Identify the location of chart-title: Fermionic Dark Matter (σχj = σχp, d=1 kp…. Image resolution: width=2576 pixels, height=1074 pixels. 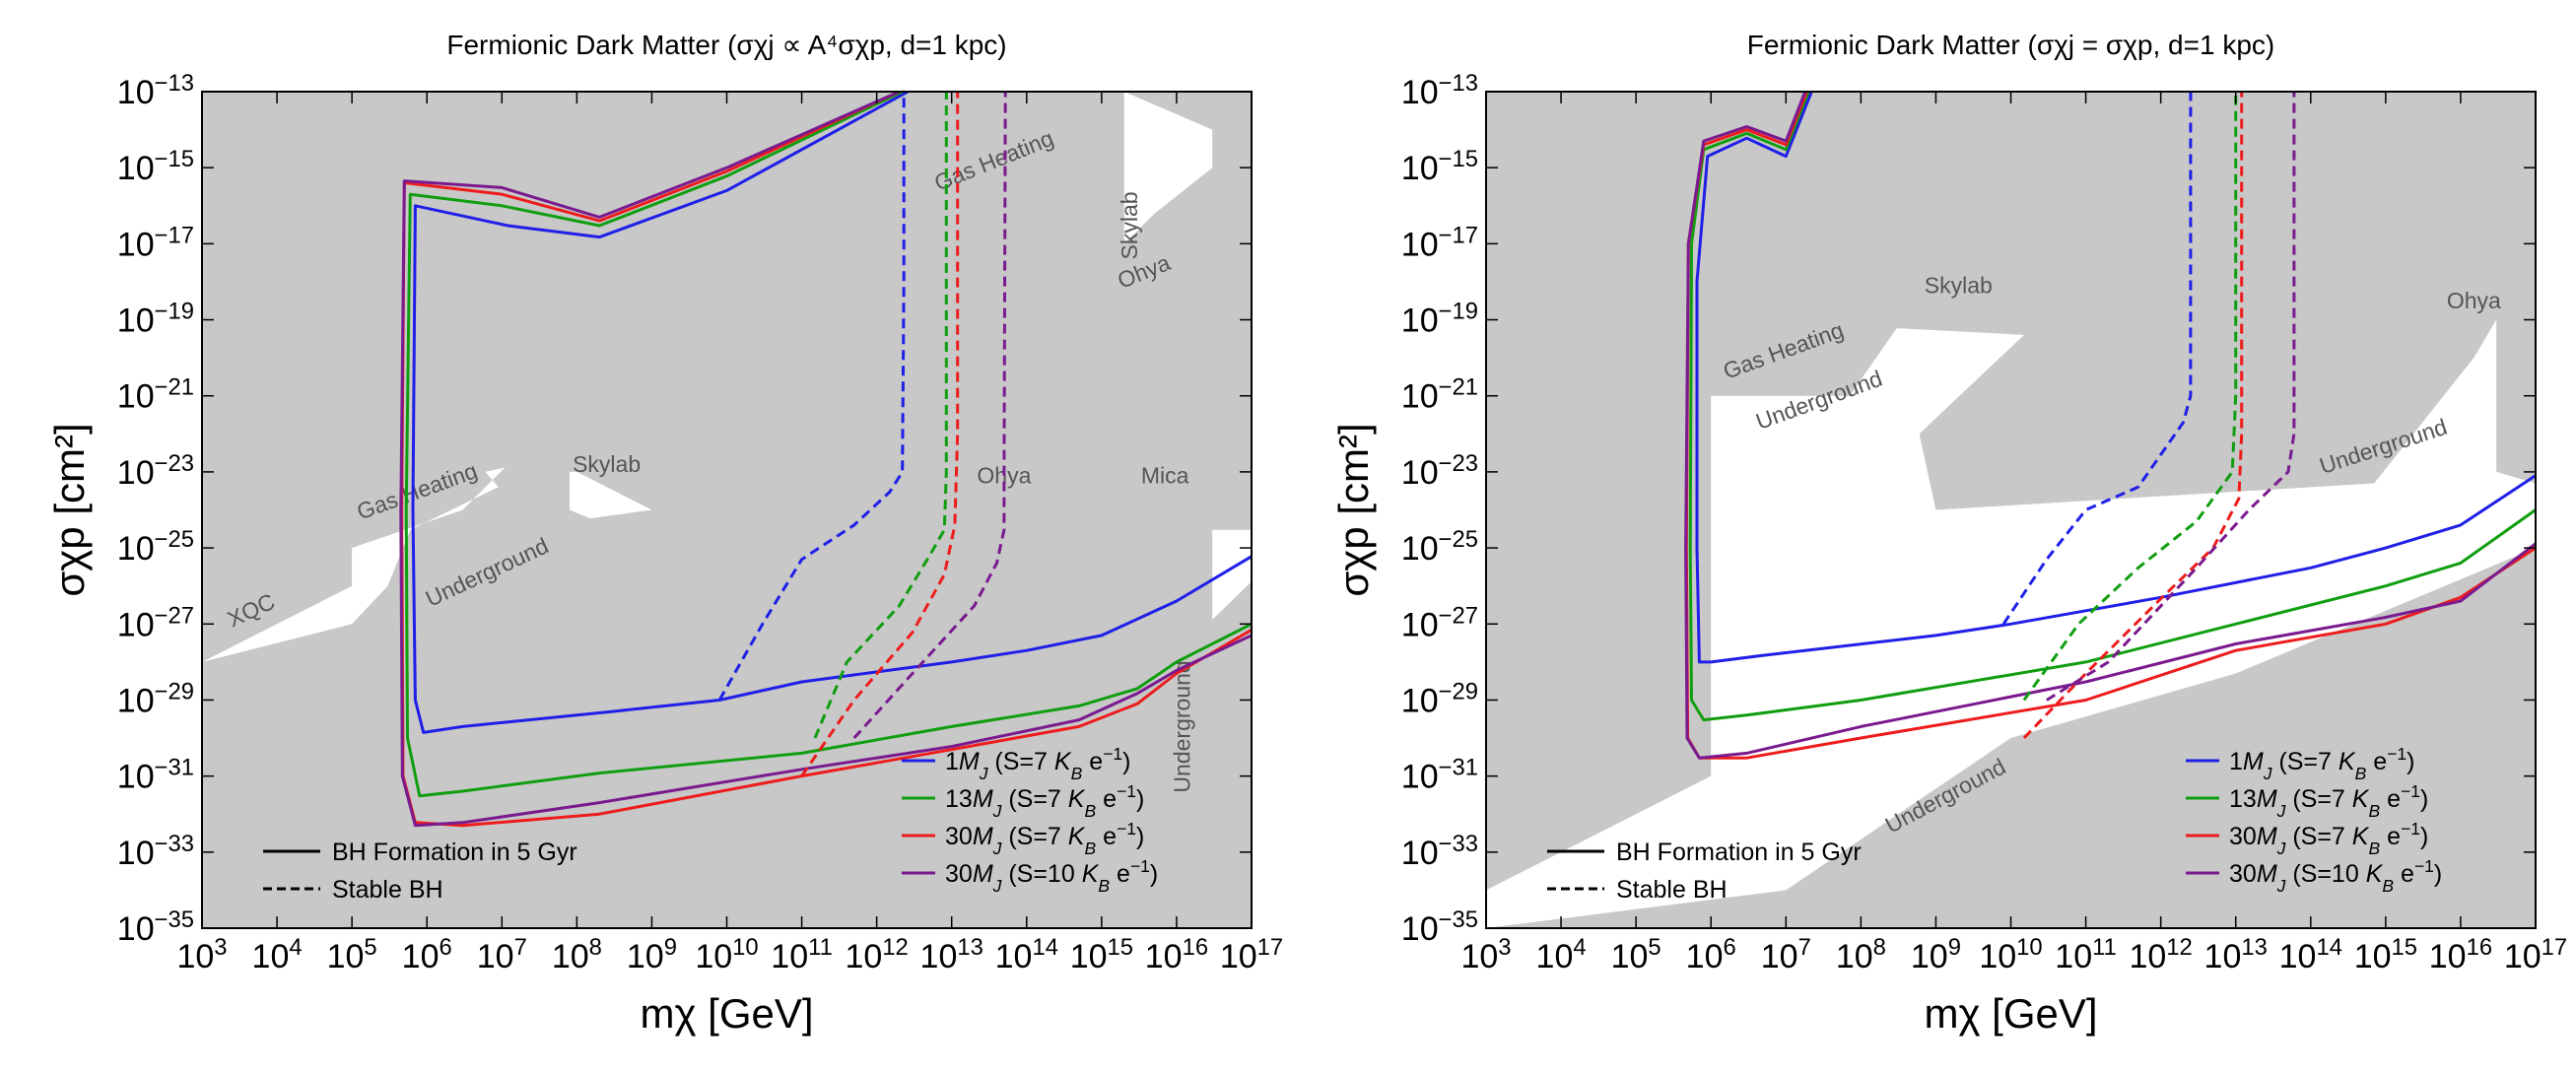
(2010, 45).